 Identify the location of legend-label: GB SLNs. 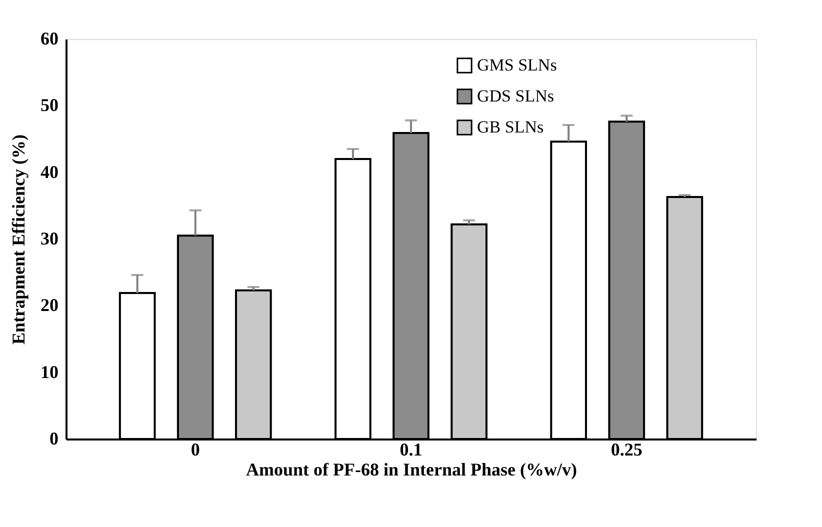
(510, 127).